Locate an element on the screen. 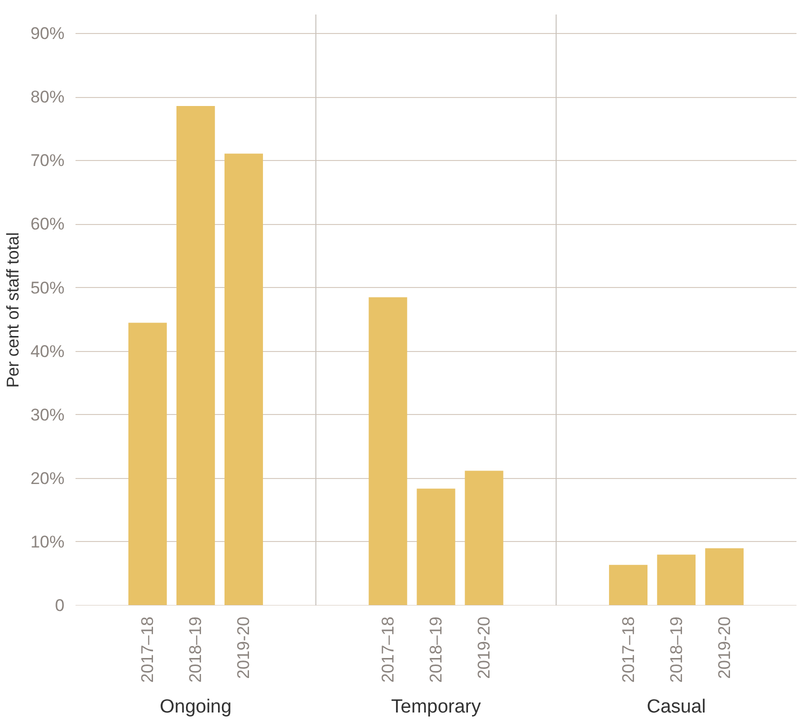 Image resolution: width=808 pixels, height=727 pixels. y-tick-label: 10% is located at coordinates (47, 542).